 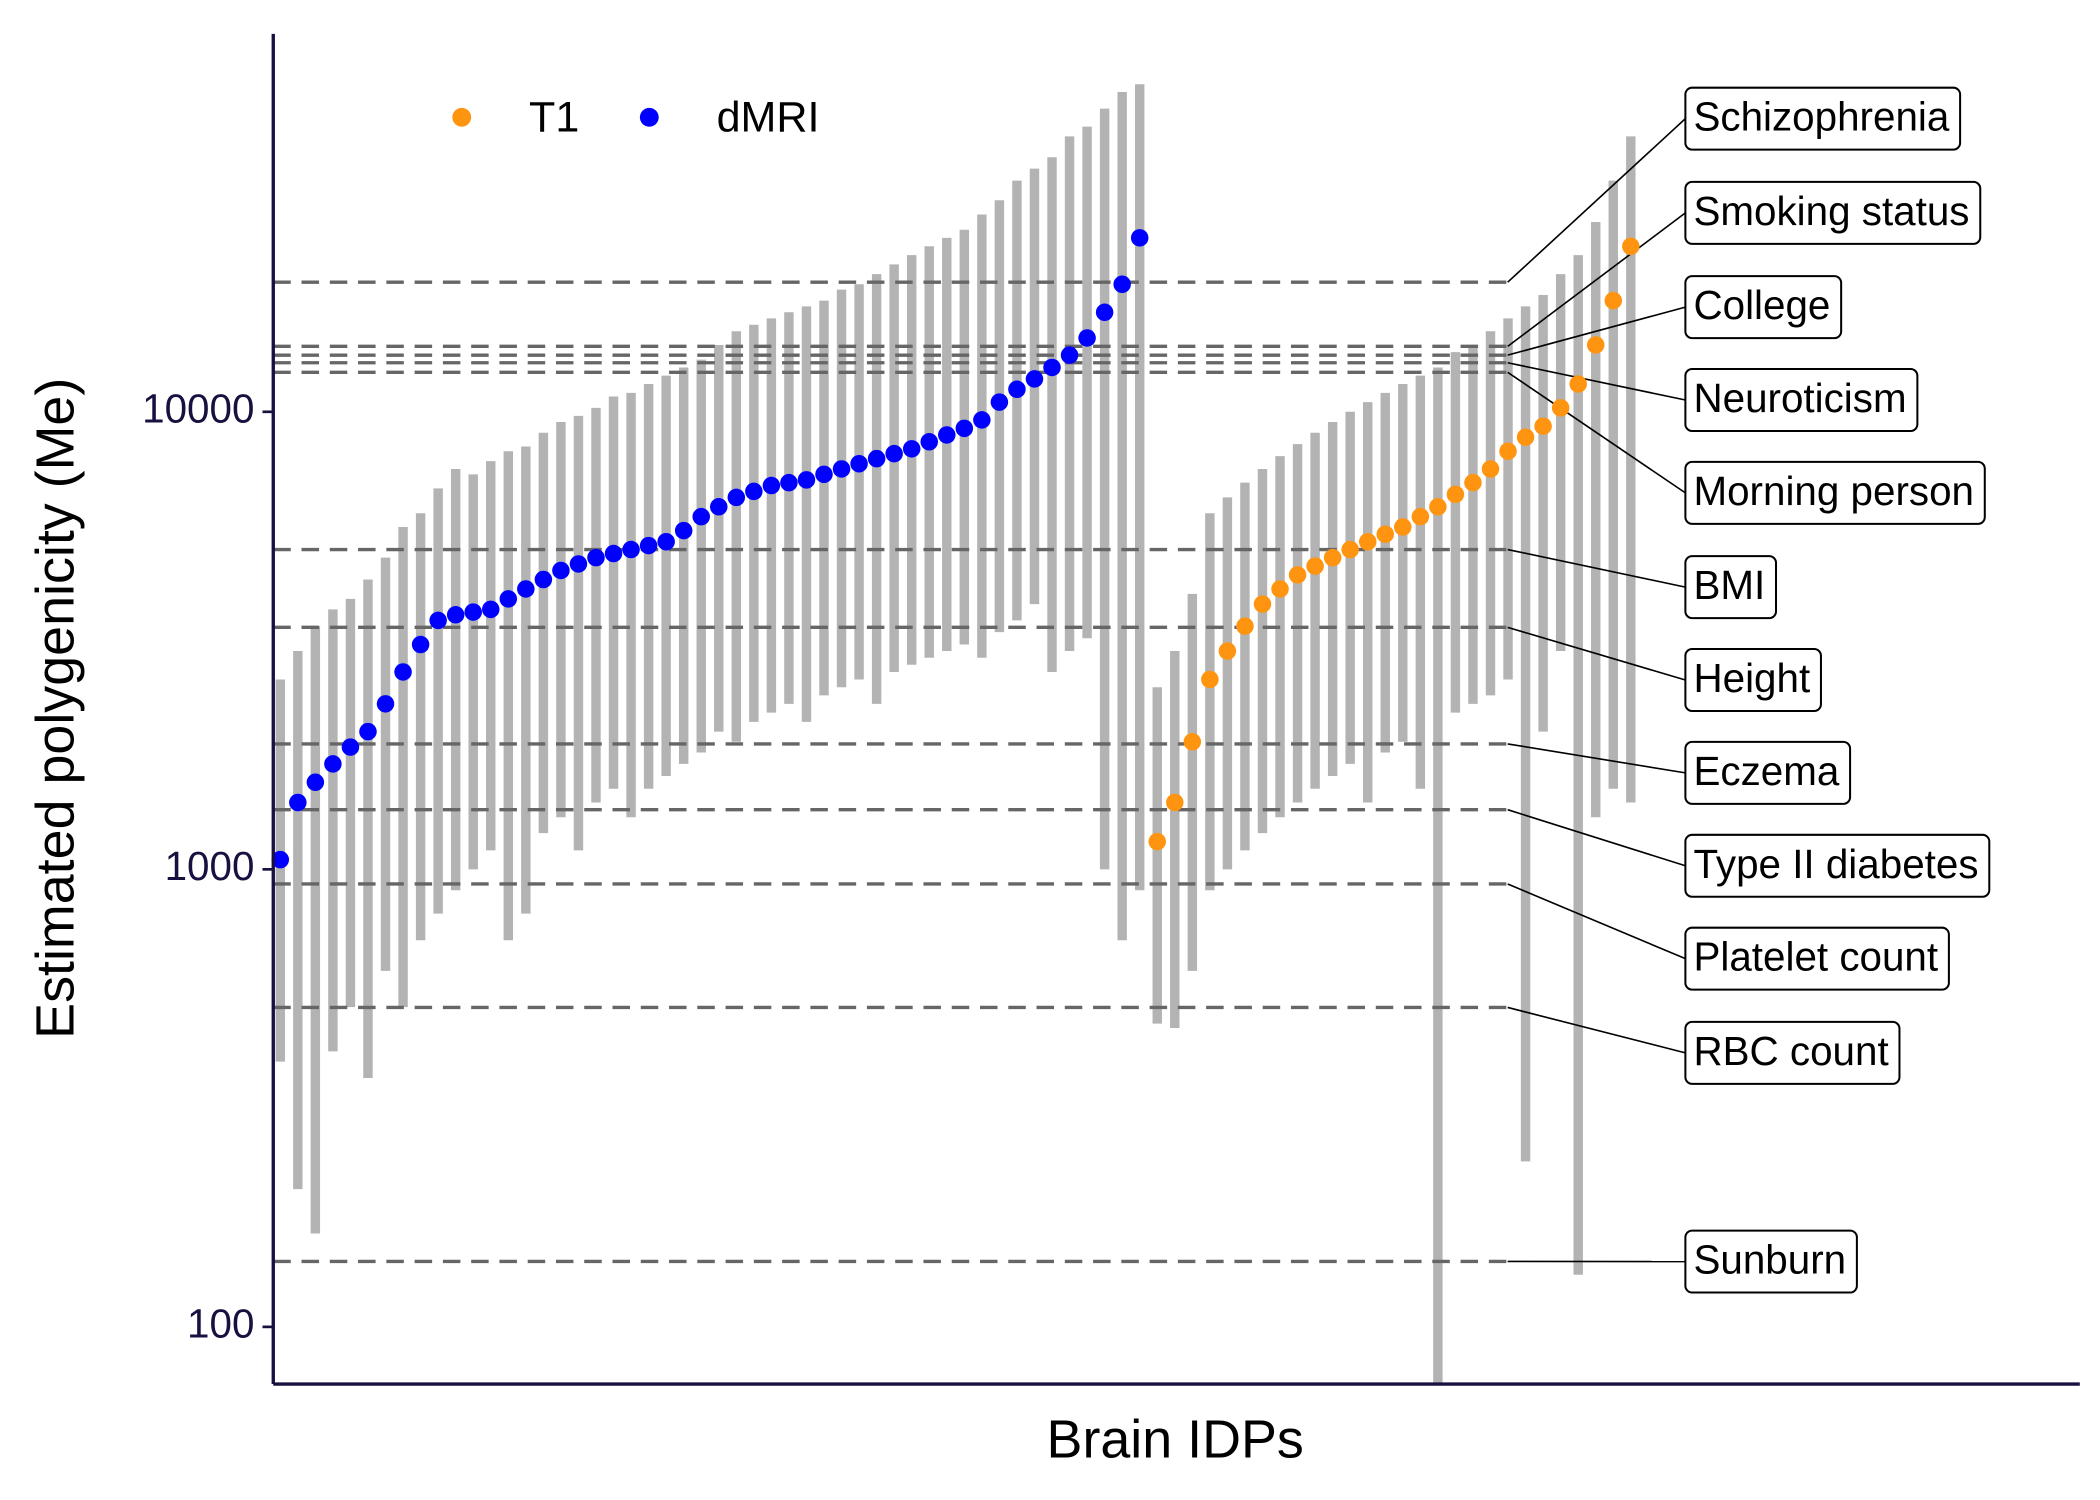 I want to click on reference-label: Eczema, so click(x=1766, y=771).